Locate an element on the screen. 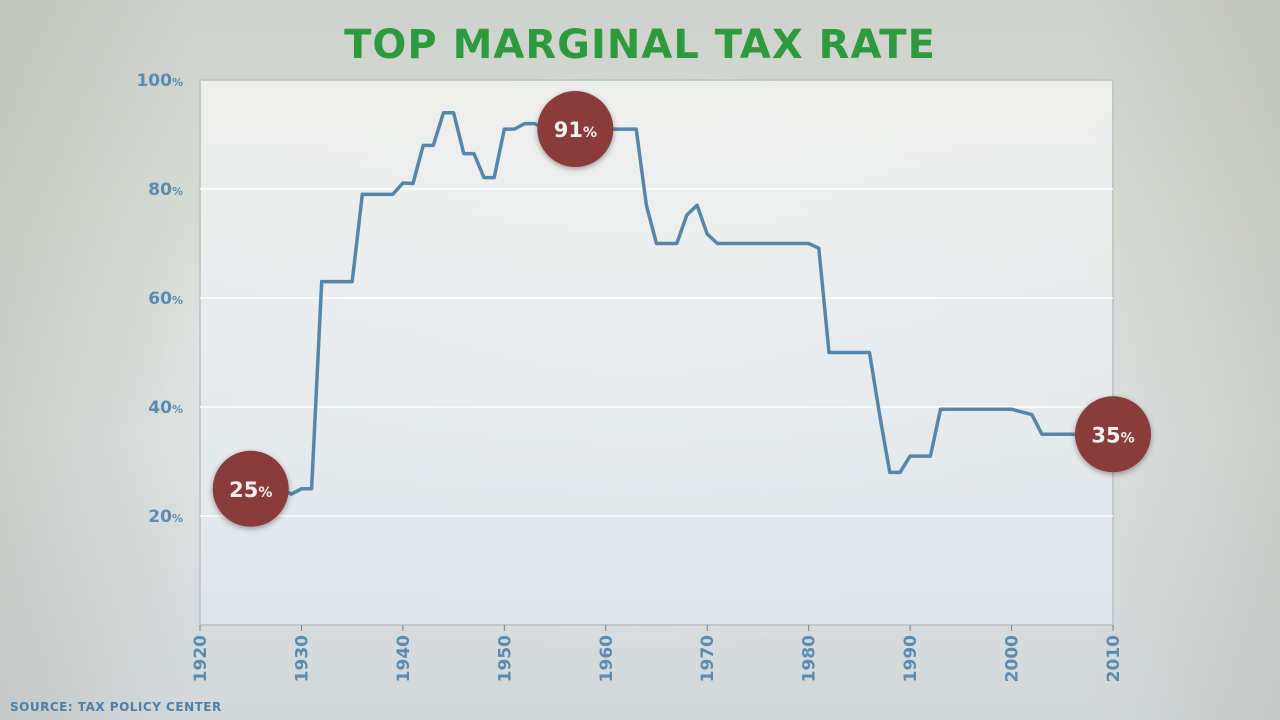 The height and width of the screenshot is (720, 1280). x-tick-label-1980: 1980 is located at coordinates (810, 658).